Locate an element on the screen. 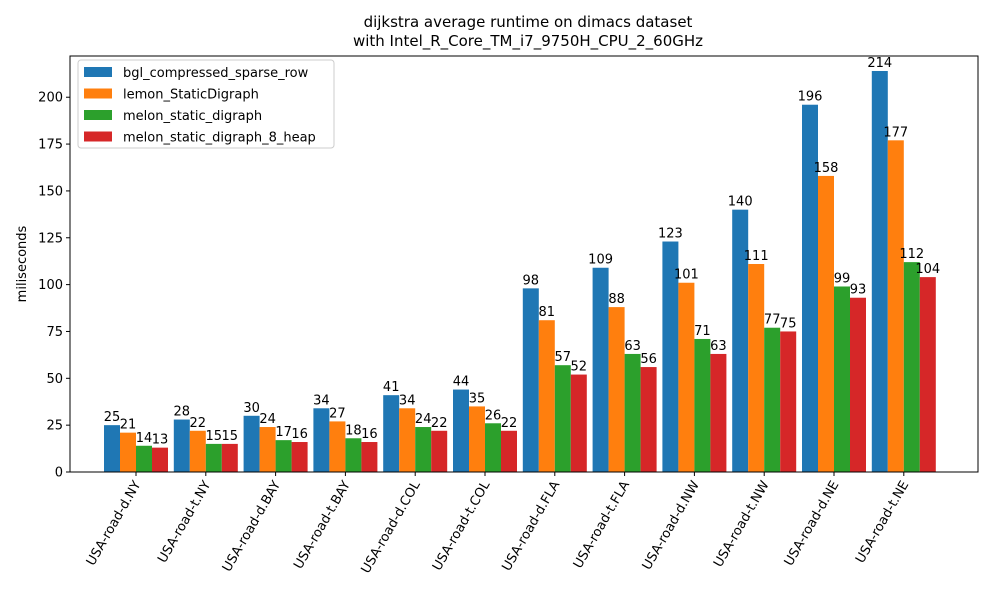 The width and height of the screenshot is (1000, 604). data-label: 57 is located at coordinates (563, 357).